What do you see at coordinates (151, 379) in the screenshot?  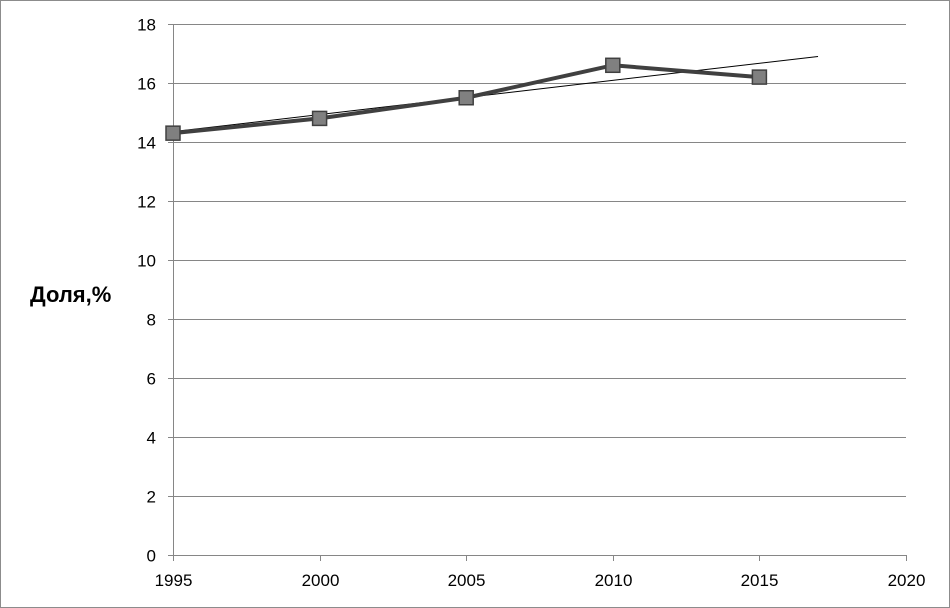 I see `y-tick-label: 6` at bounding box center [151, 379].